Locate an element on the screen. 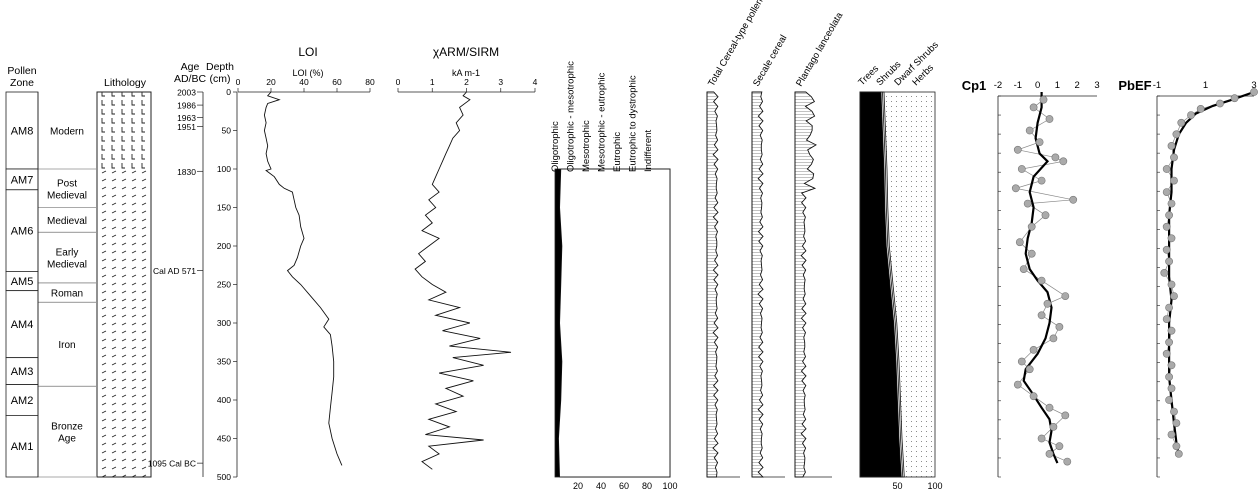  vegetation-tick-label: 50 is located at coordinates (897, 485).